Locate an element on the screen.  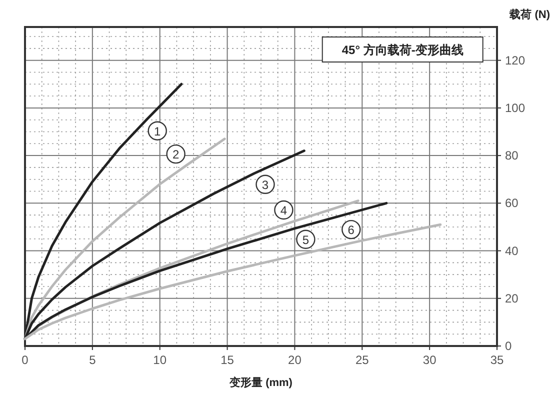
series-label: 5 is located at coordinates (306, 239).